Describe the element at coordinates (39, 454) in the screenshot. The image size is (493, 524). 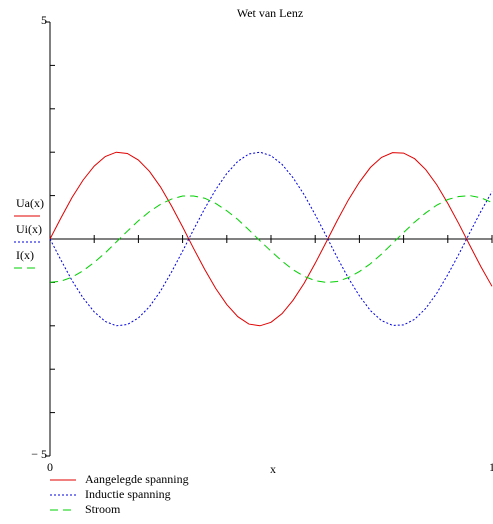
I see `y-tick-label: − 5` at that location.